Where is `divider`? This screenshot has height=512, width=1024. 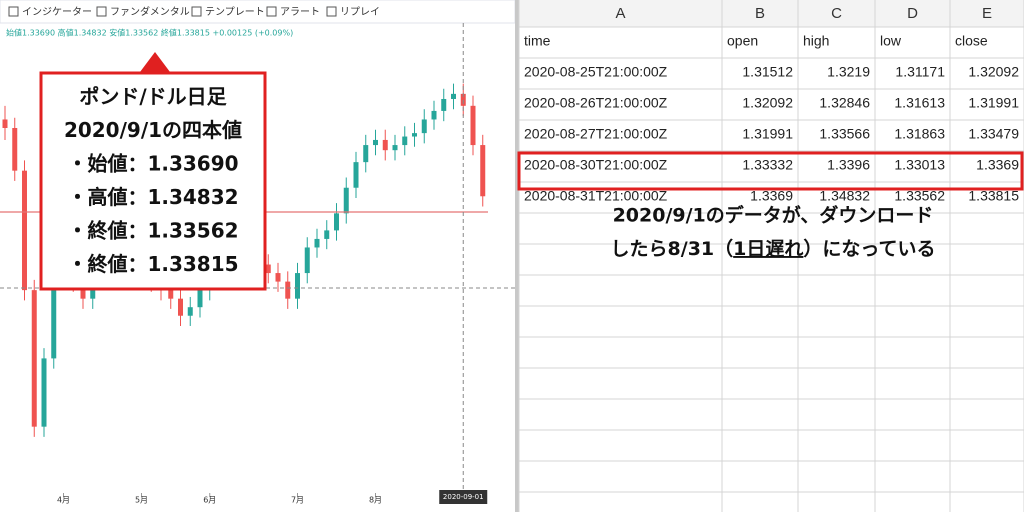 divider is located at coordinates (517, 256).